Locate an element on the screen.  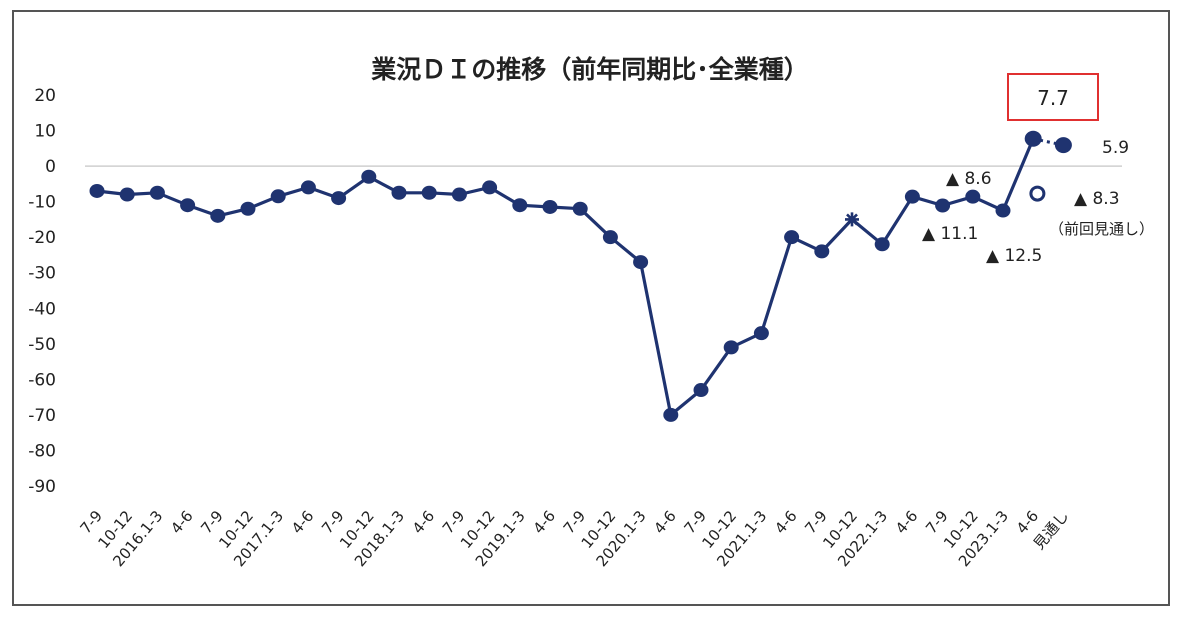
y-tick-label: -70 is located at coordinates (42, 416).